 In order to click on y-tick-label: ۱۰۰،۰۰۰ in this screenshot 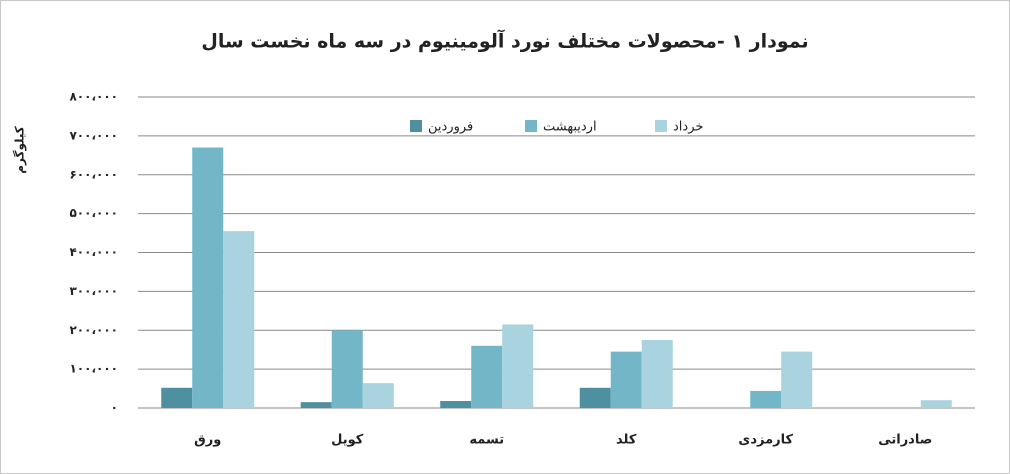, I will do `click(93, 369)`.